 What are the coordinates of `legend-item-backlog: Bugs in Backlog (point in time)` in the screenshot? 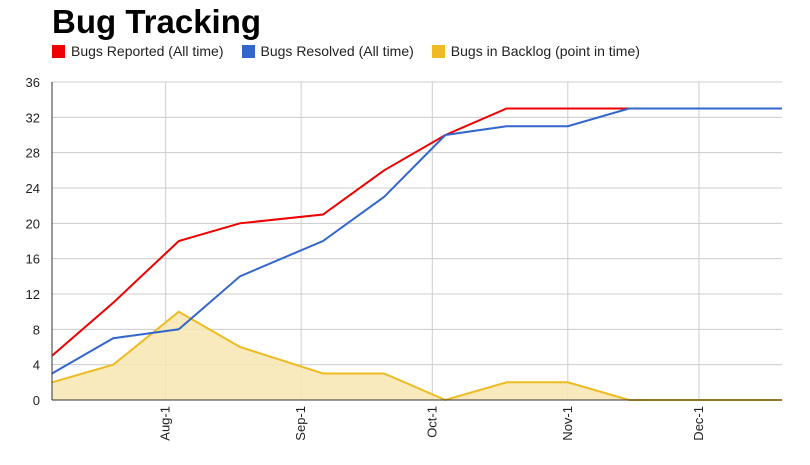 It's located at (535, 51).